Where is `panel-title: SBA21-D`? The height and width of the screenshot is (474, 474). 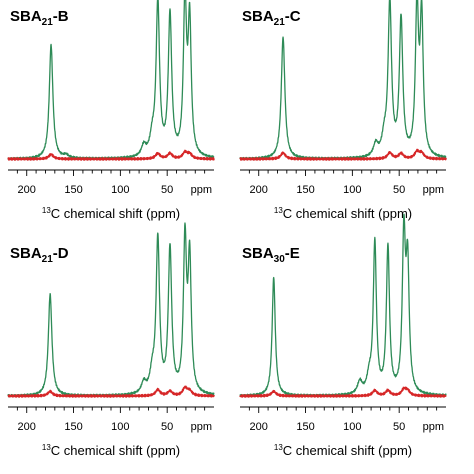
panel-title: SBA21-D is located at coordinates (39, 255).